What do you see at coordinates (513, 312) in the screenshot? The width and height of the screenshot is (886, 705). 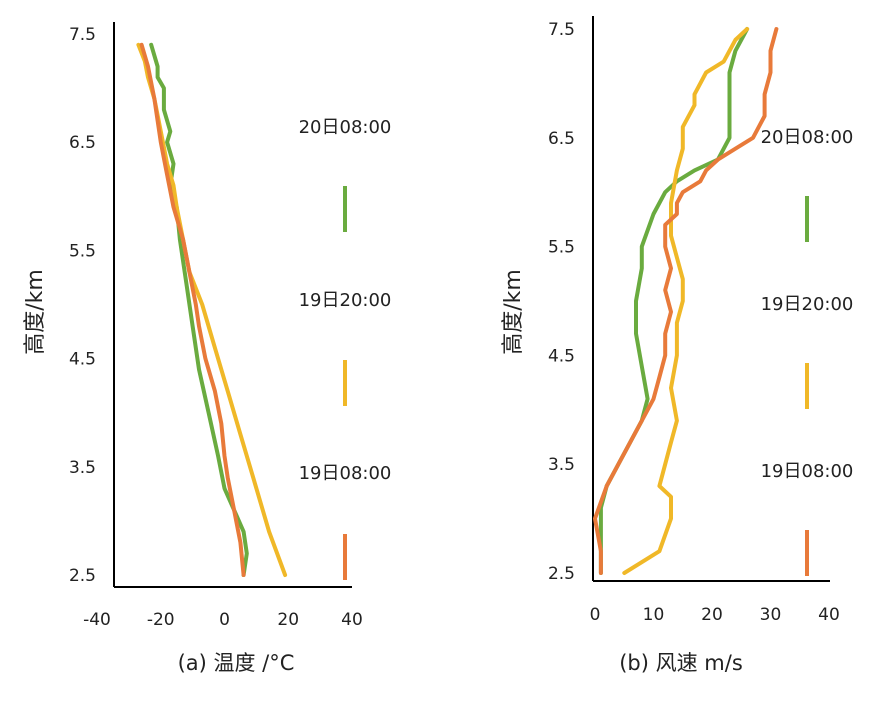 I see `panel-b-y-axis-label: 高度/km` at bounding box center [513, 312].